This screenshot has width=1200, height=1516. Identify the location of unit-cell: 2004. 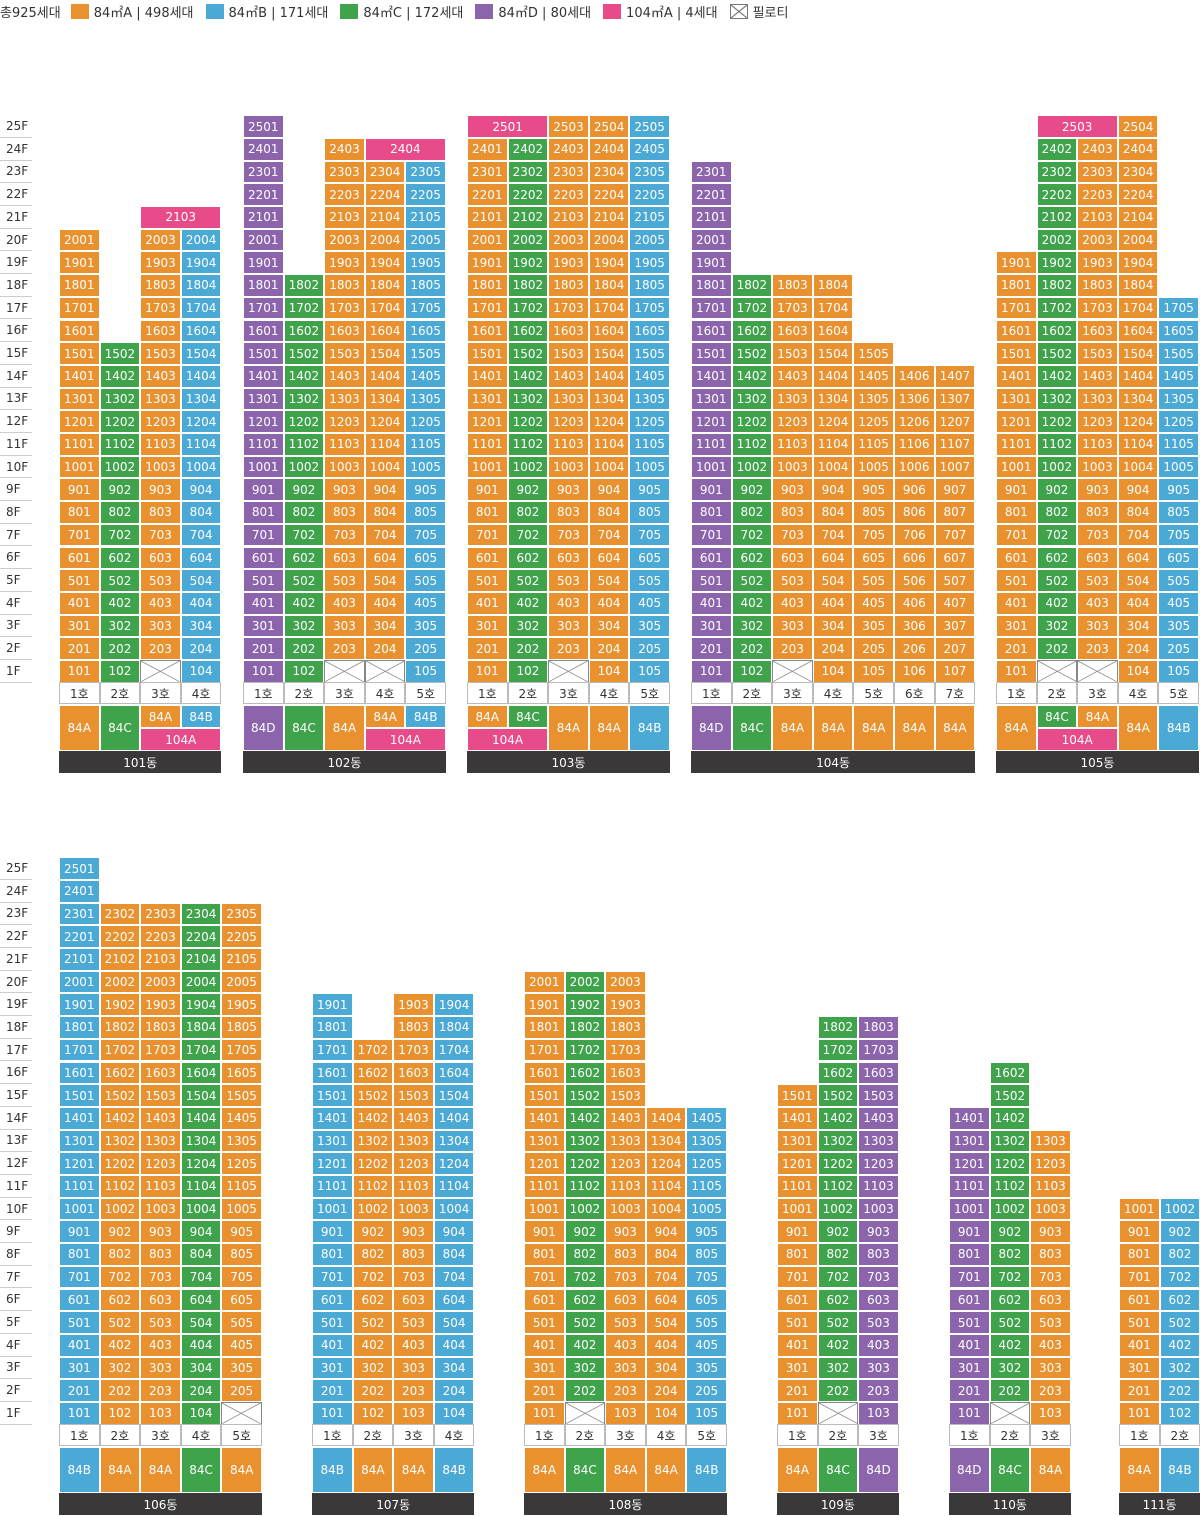
(609, 240).